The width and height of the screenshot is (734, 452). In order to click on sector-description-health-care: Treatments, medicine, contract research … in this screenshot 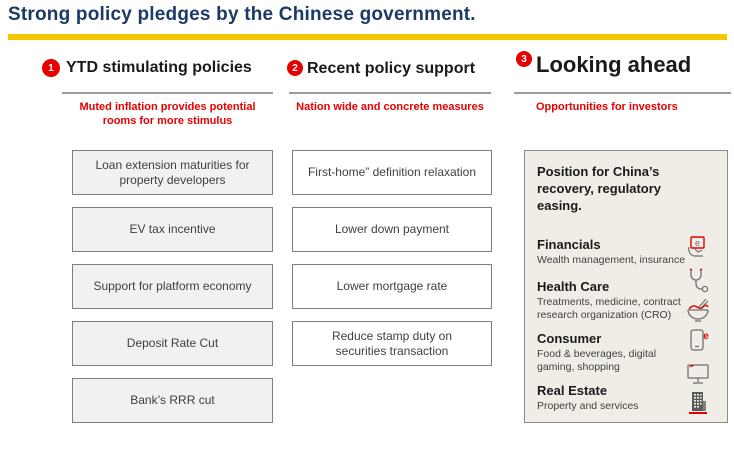, I will do `click(609, 308)`.